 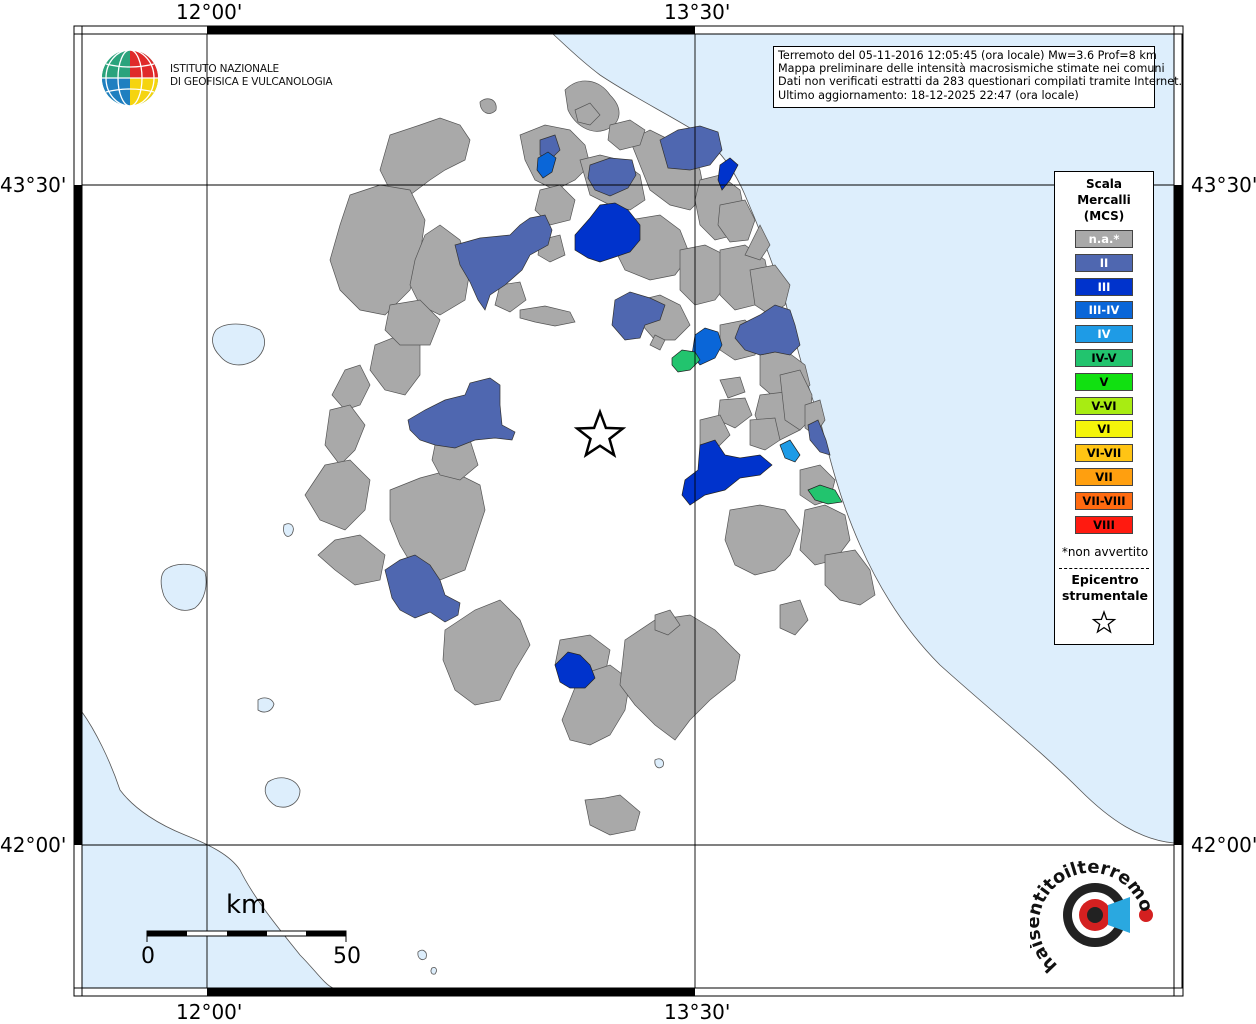 I want to click on legend-item-v-vi: V-VI, so click(x=1104, y=405).